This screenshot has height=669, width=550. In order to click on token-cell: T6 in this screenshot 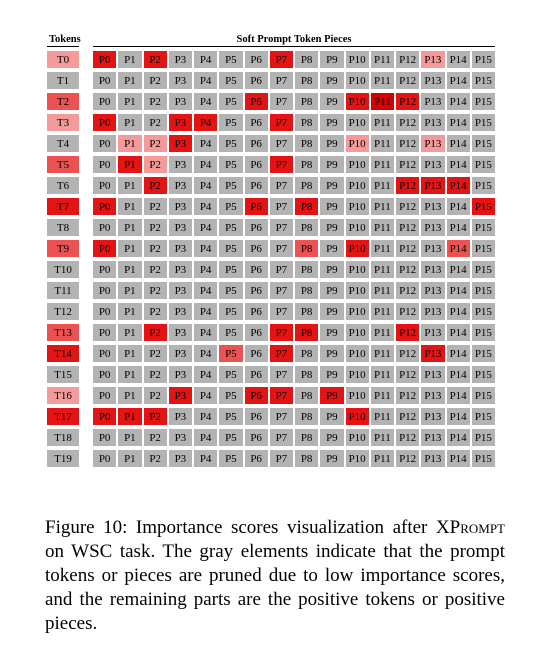, I will do `click(63, 185)`.